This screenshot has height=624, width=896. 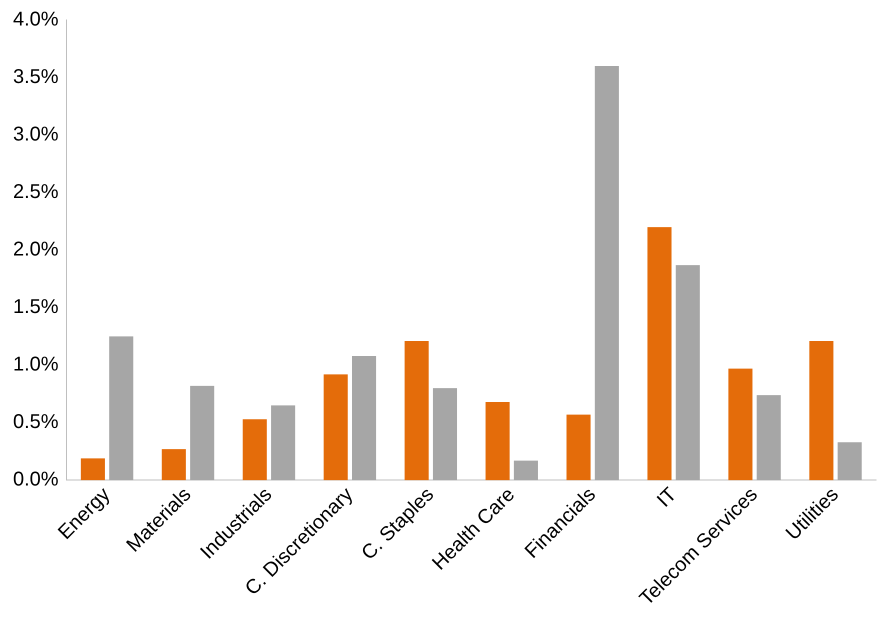 What do you see at coordinates (35, 307) in the screenshot?
I see `y-tick-label: 1.5%` at bounding box center [35, 307].